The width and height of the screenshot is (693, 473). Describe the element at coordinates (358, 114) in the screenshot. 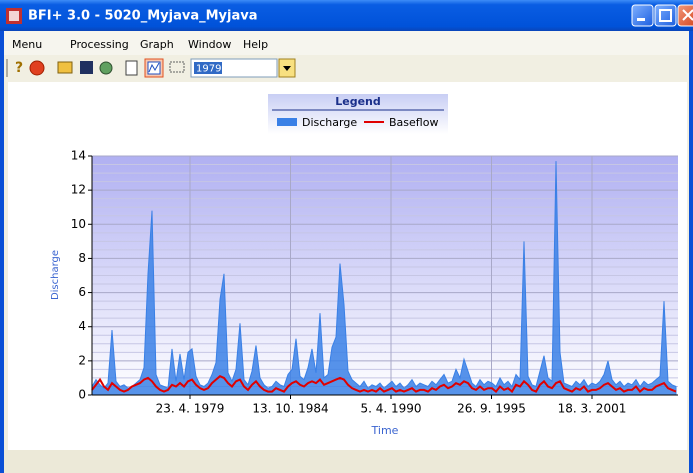

I see `legend-box` at that location.